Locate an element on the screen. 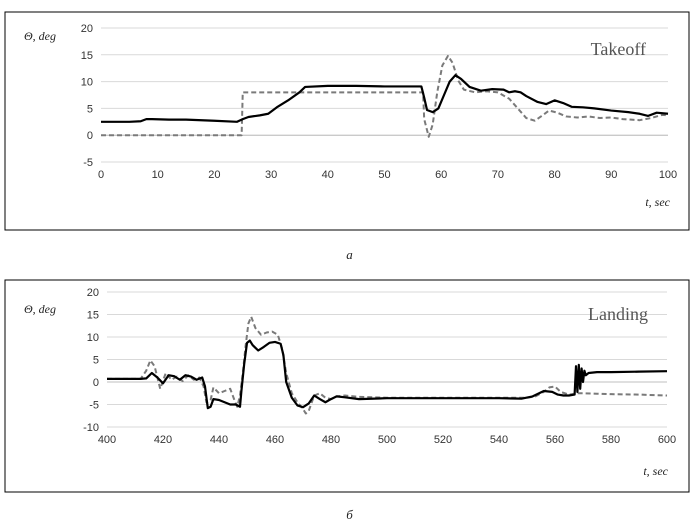 The width and height of the screenshot is (699, 527). x-tick-label: 600 is located at coordinates (667, 440).